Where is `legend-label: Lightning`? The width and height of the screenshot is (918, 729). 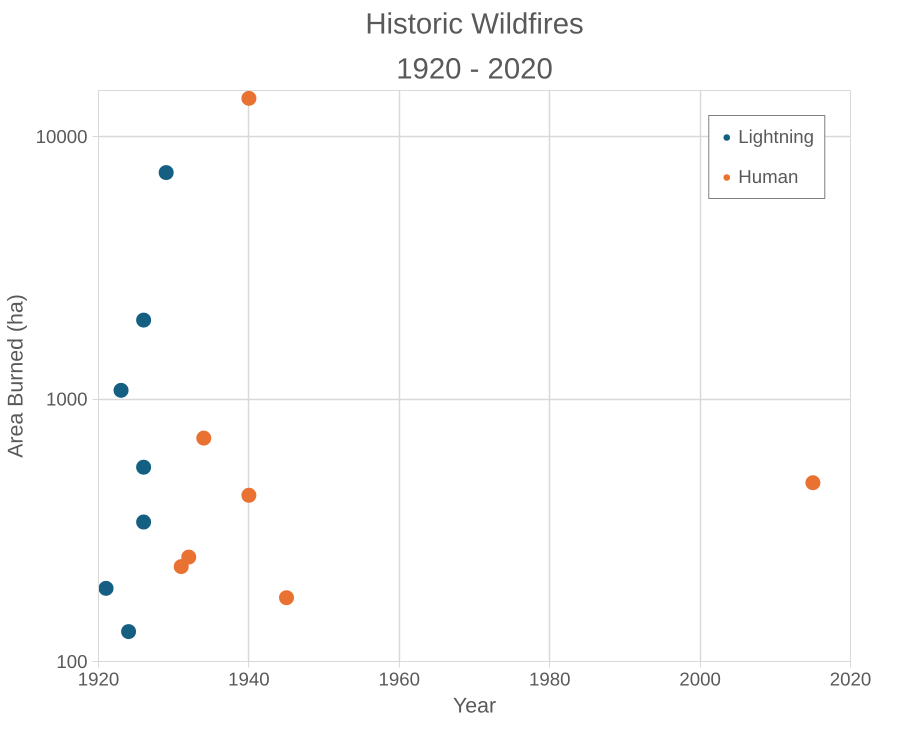
legend-label: Lightning is located at coordinates (776, 137).